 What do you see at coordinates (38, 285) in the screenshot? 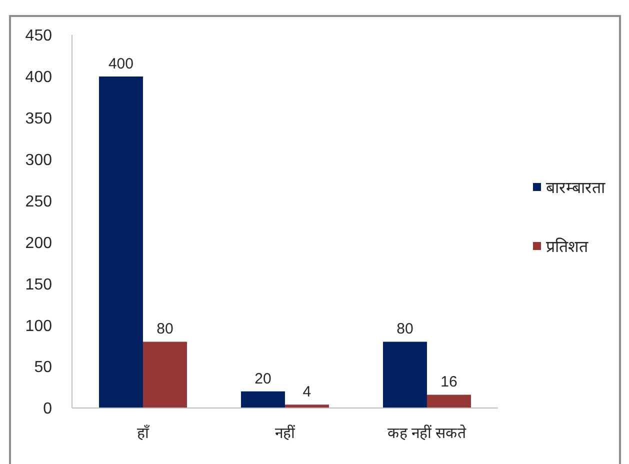
I see `y-tick-label: 150` at bounding box center [38, 285].